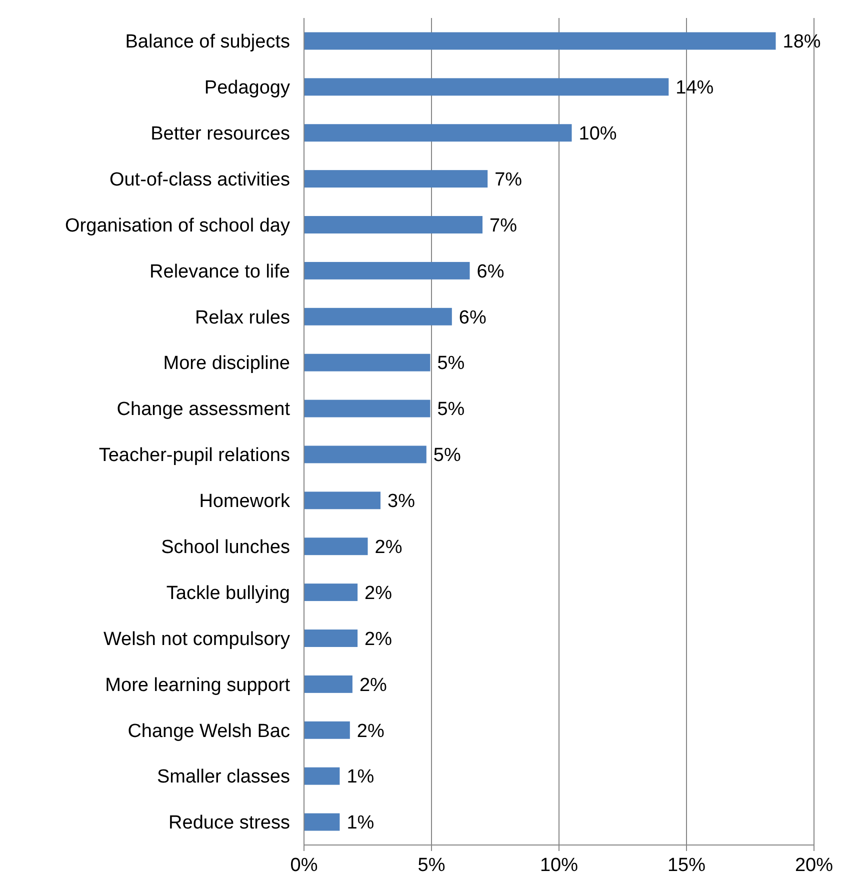  I want to click on x-tick-label: 20%, so click(814, 865).